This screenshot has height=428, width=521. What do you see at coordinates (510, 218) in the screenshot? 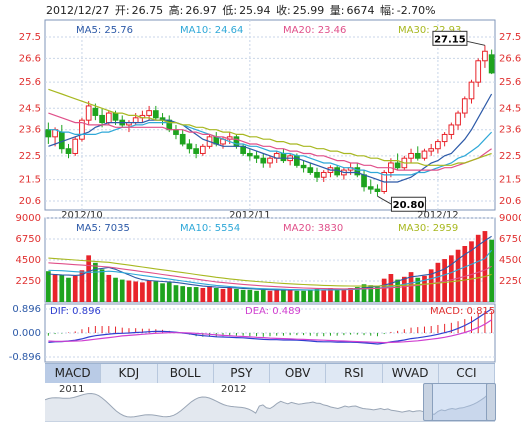
I see `volume-tick-label-right: 9000` at bounding box center [510, 218].